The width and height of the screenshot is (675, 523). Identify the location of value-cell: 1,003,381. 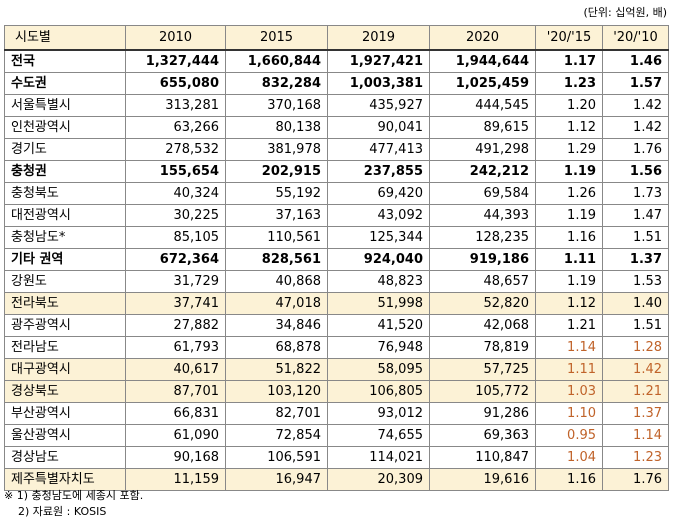
(378, 83).